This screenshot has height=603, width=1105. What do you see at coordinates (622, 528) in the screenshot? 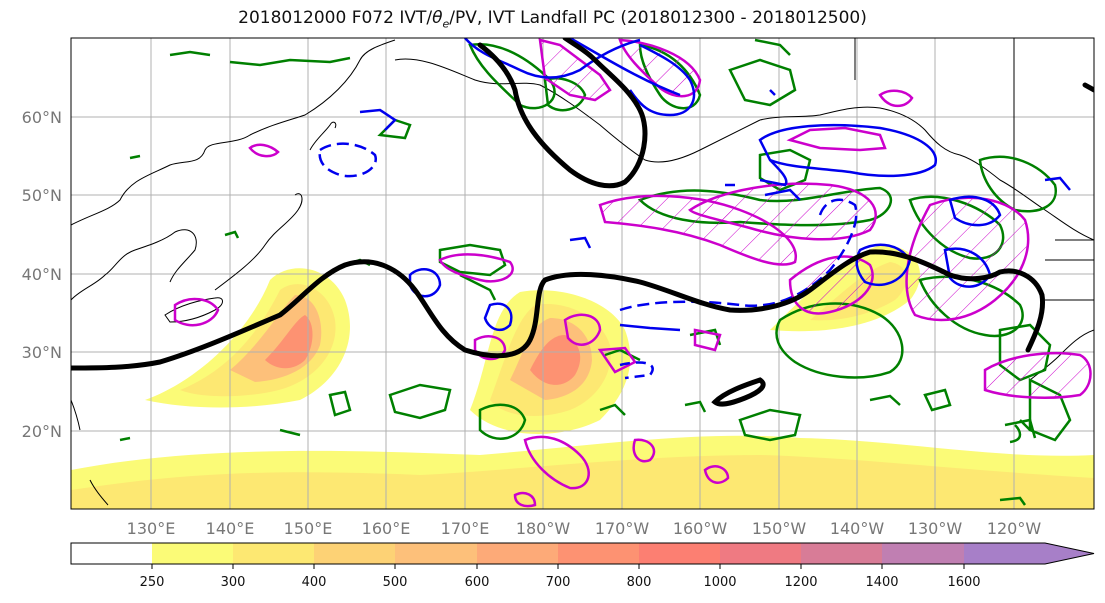
I see `lon-label-170w: 170°W` at bounding box center [622, 528].